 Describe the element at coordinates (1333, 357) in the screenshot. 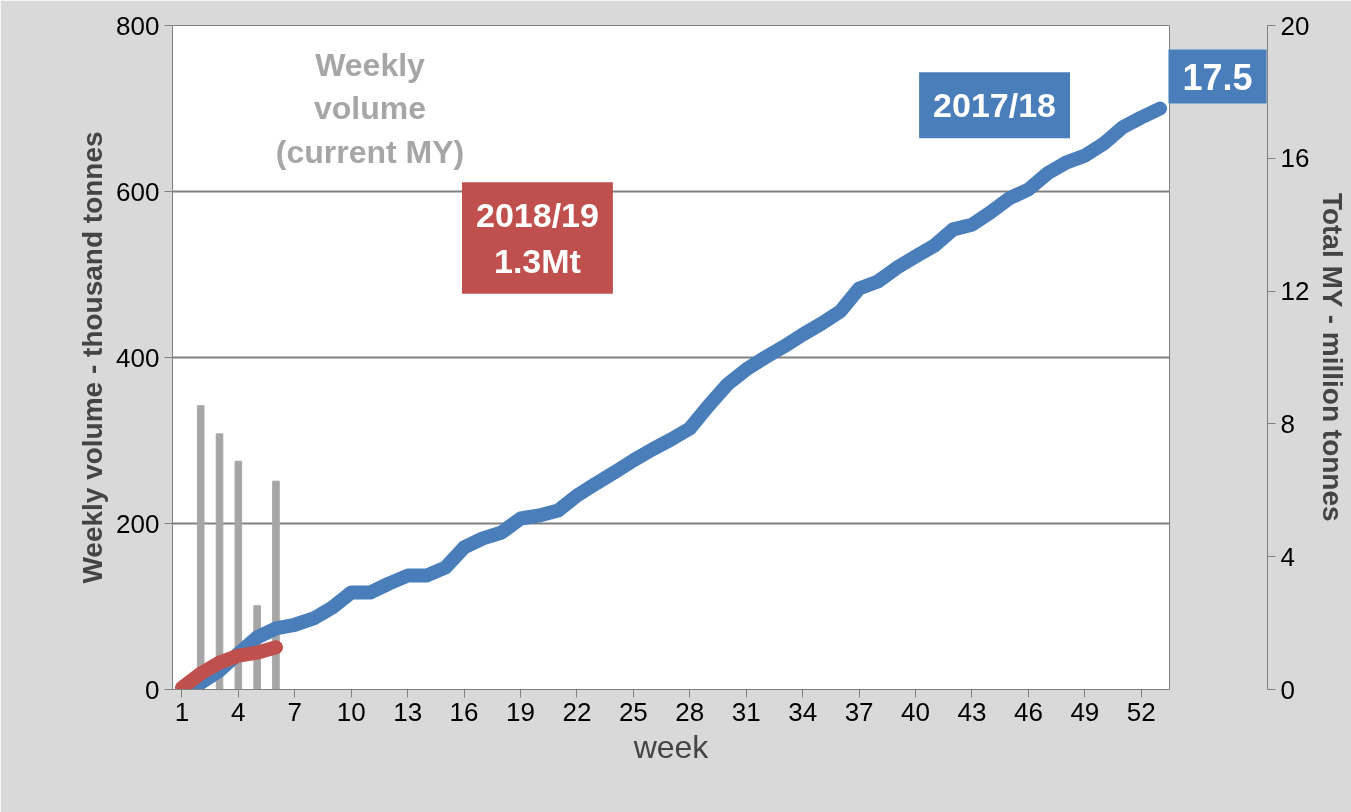

I see `y2-axis-title: Total MY - million tonnes` at that location.